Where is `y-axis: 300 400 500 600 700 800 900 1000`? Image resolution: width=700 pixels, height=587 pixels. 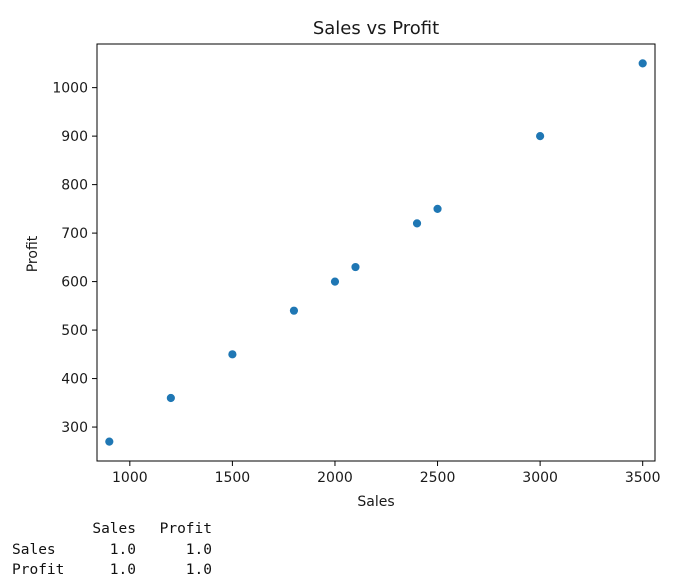 y-axis: 300 400 500 600 700 800 900 1000 is located at coordinates (74, 258).